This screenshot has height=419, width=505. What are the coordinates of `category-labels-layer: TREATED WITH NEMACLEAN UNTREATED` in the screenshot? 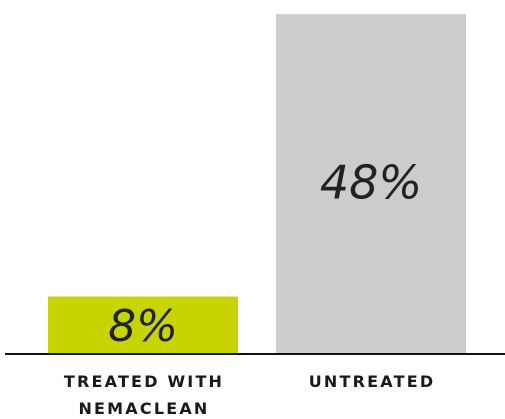 It's located at (250, 395).